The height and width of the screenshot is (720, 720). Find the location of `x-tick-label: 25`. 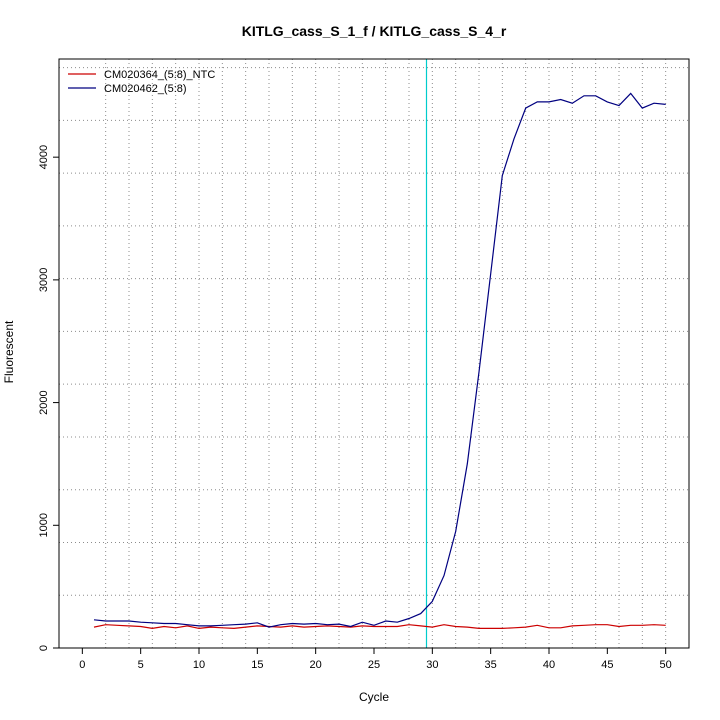

x-tick-label: 25 is located at coordinates (374, 665).